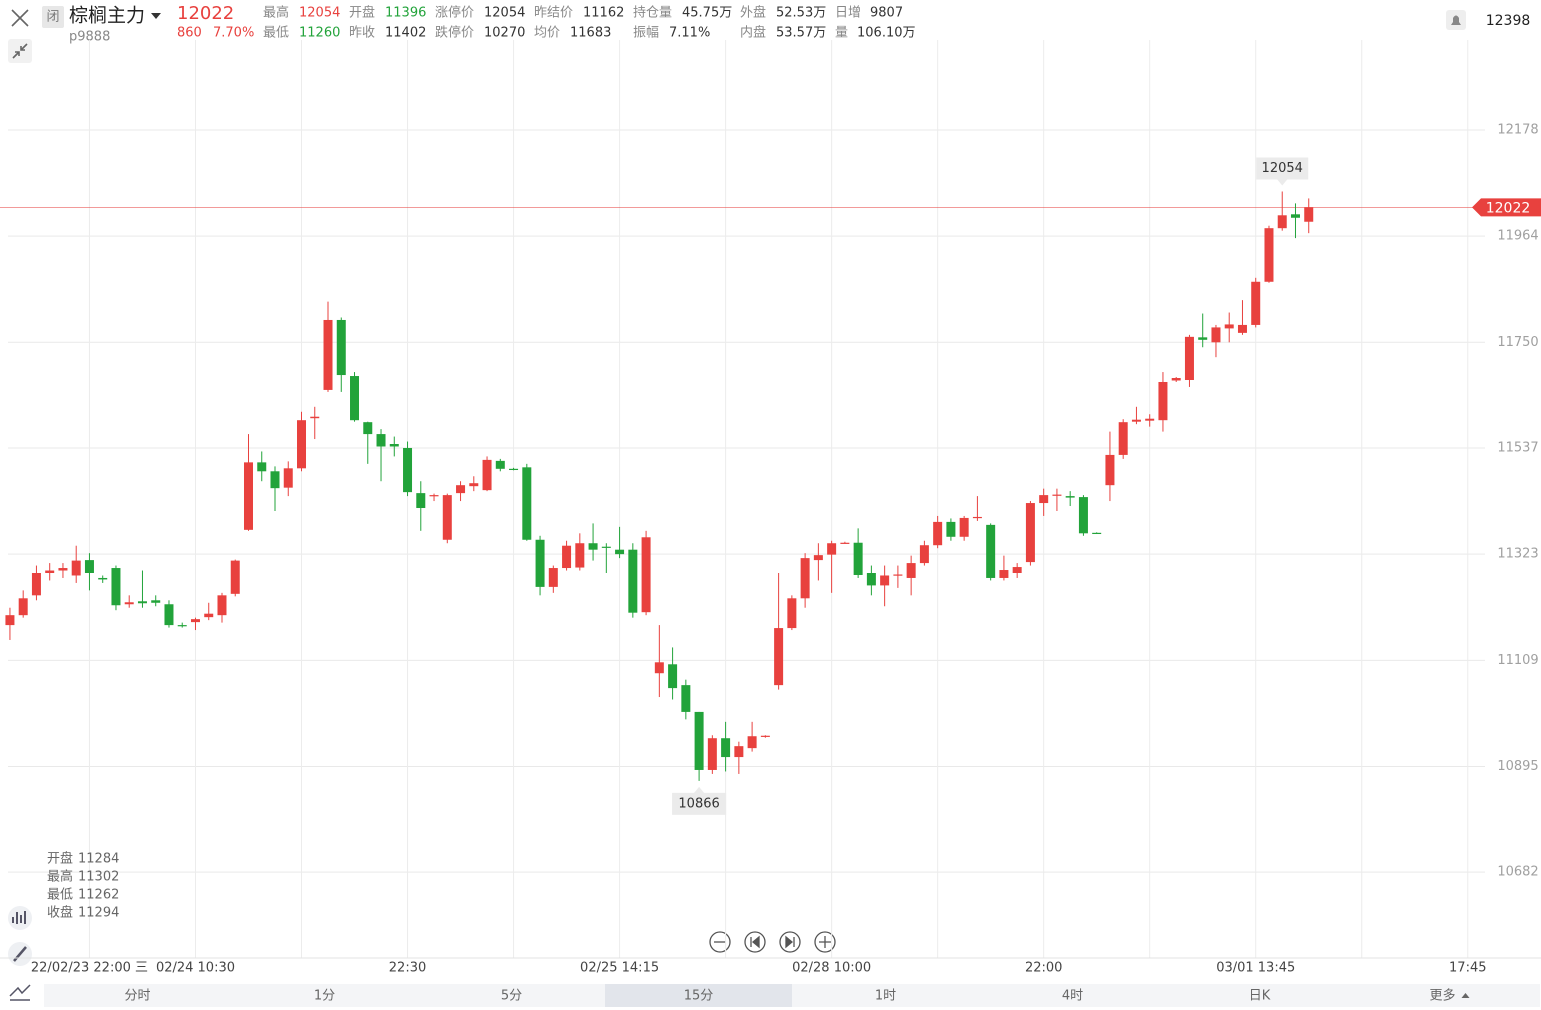 Image resolution: width=1541 pixels, height=1010 pixels. What do you see at coordinates (772, 942) in the screenshot?
I see `zoom-controls` at bounding box center [772, 942].